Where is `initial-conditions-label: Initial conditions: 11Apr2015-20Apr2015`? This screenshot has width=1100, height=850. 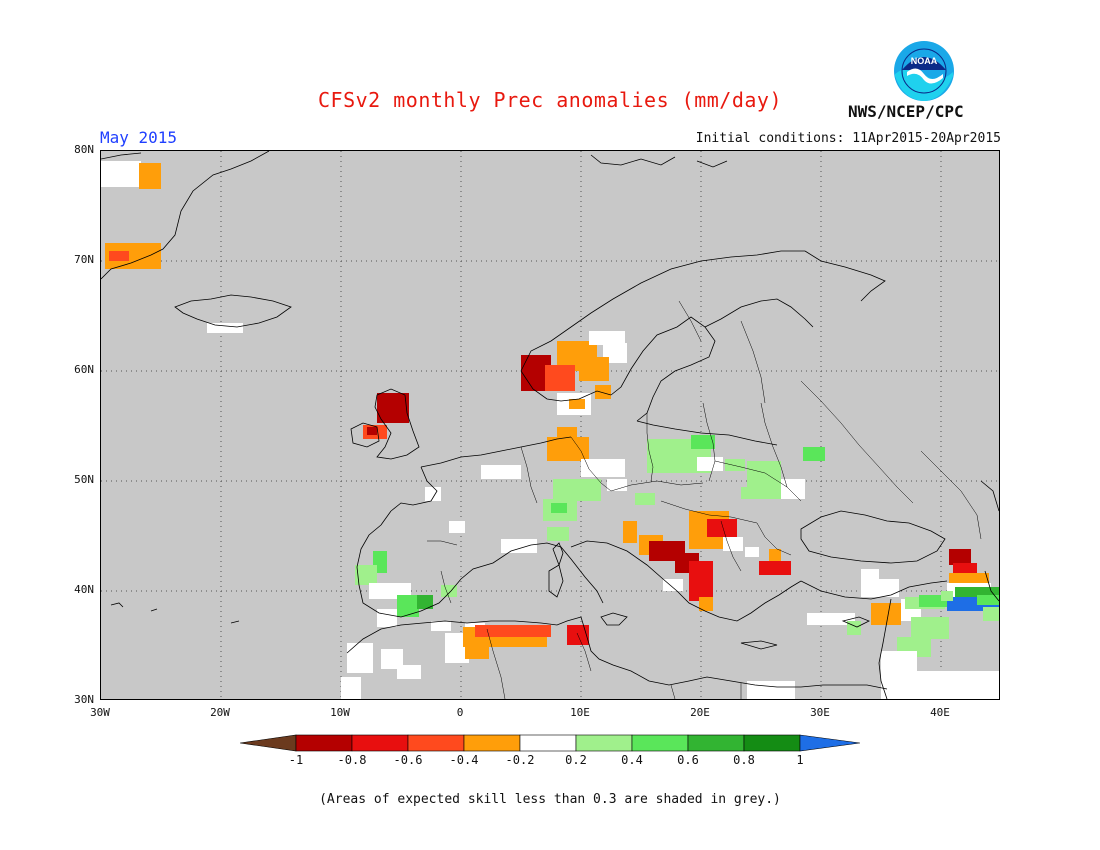 initial-conditions-label: Initial conditions: 11Apr2015-20Apr2015 is located at coordinates (848, 138).